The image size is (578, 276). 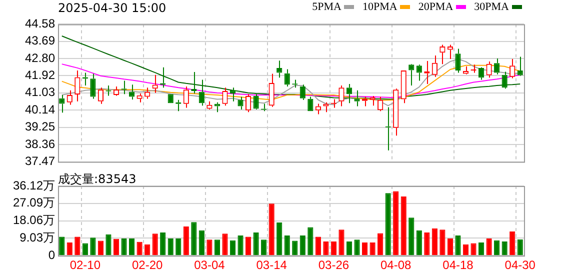 I want to click on y-tick-label: 37.47, so click(x=40, y=161).